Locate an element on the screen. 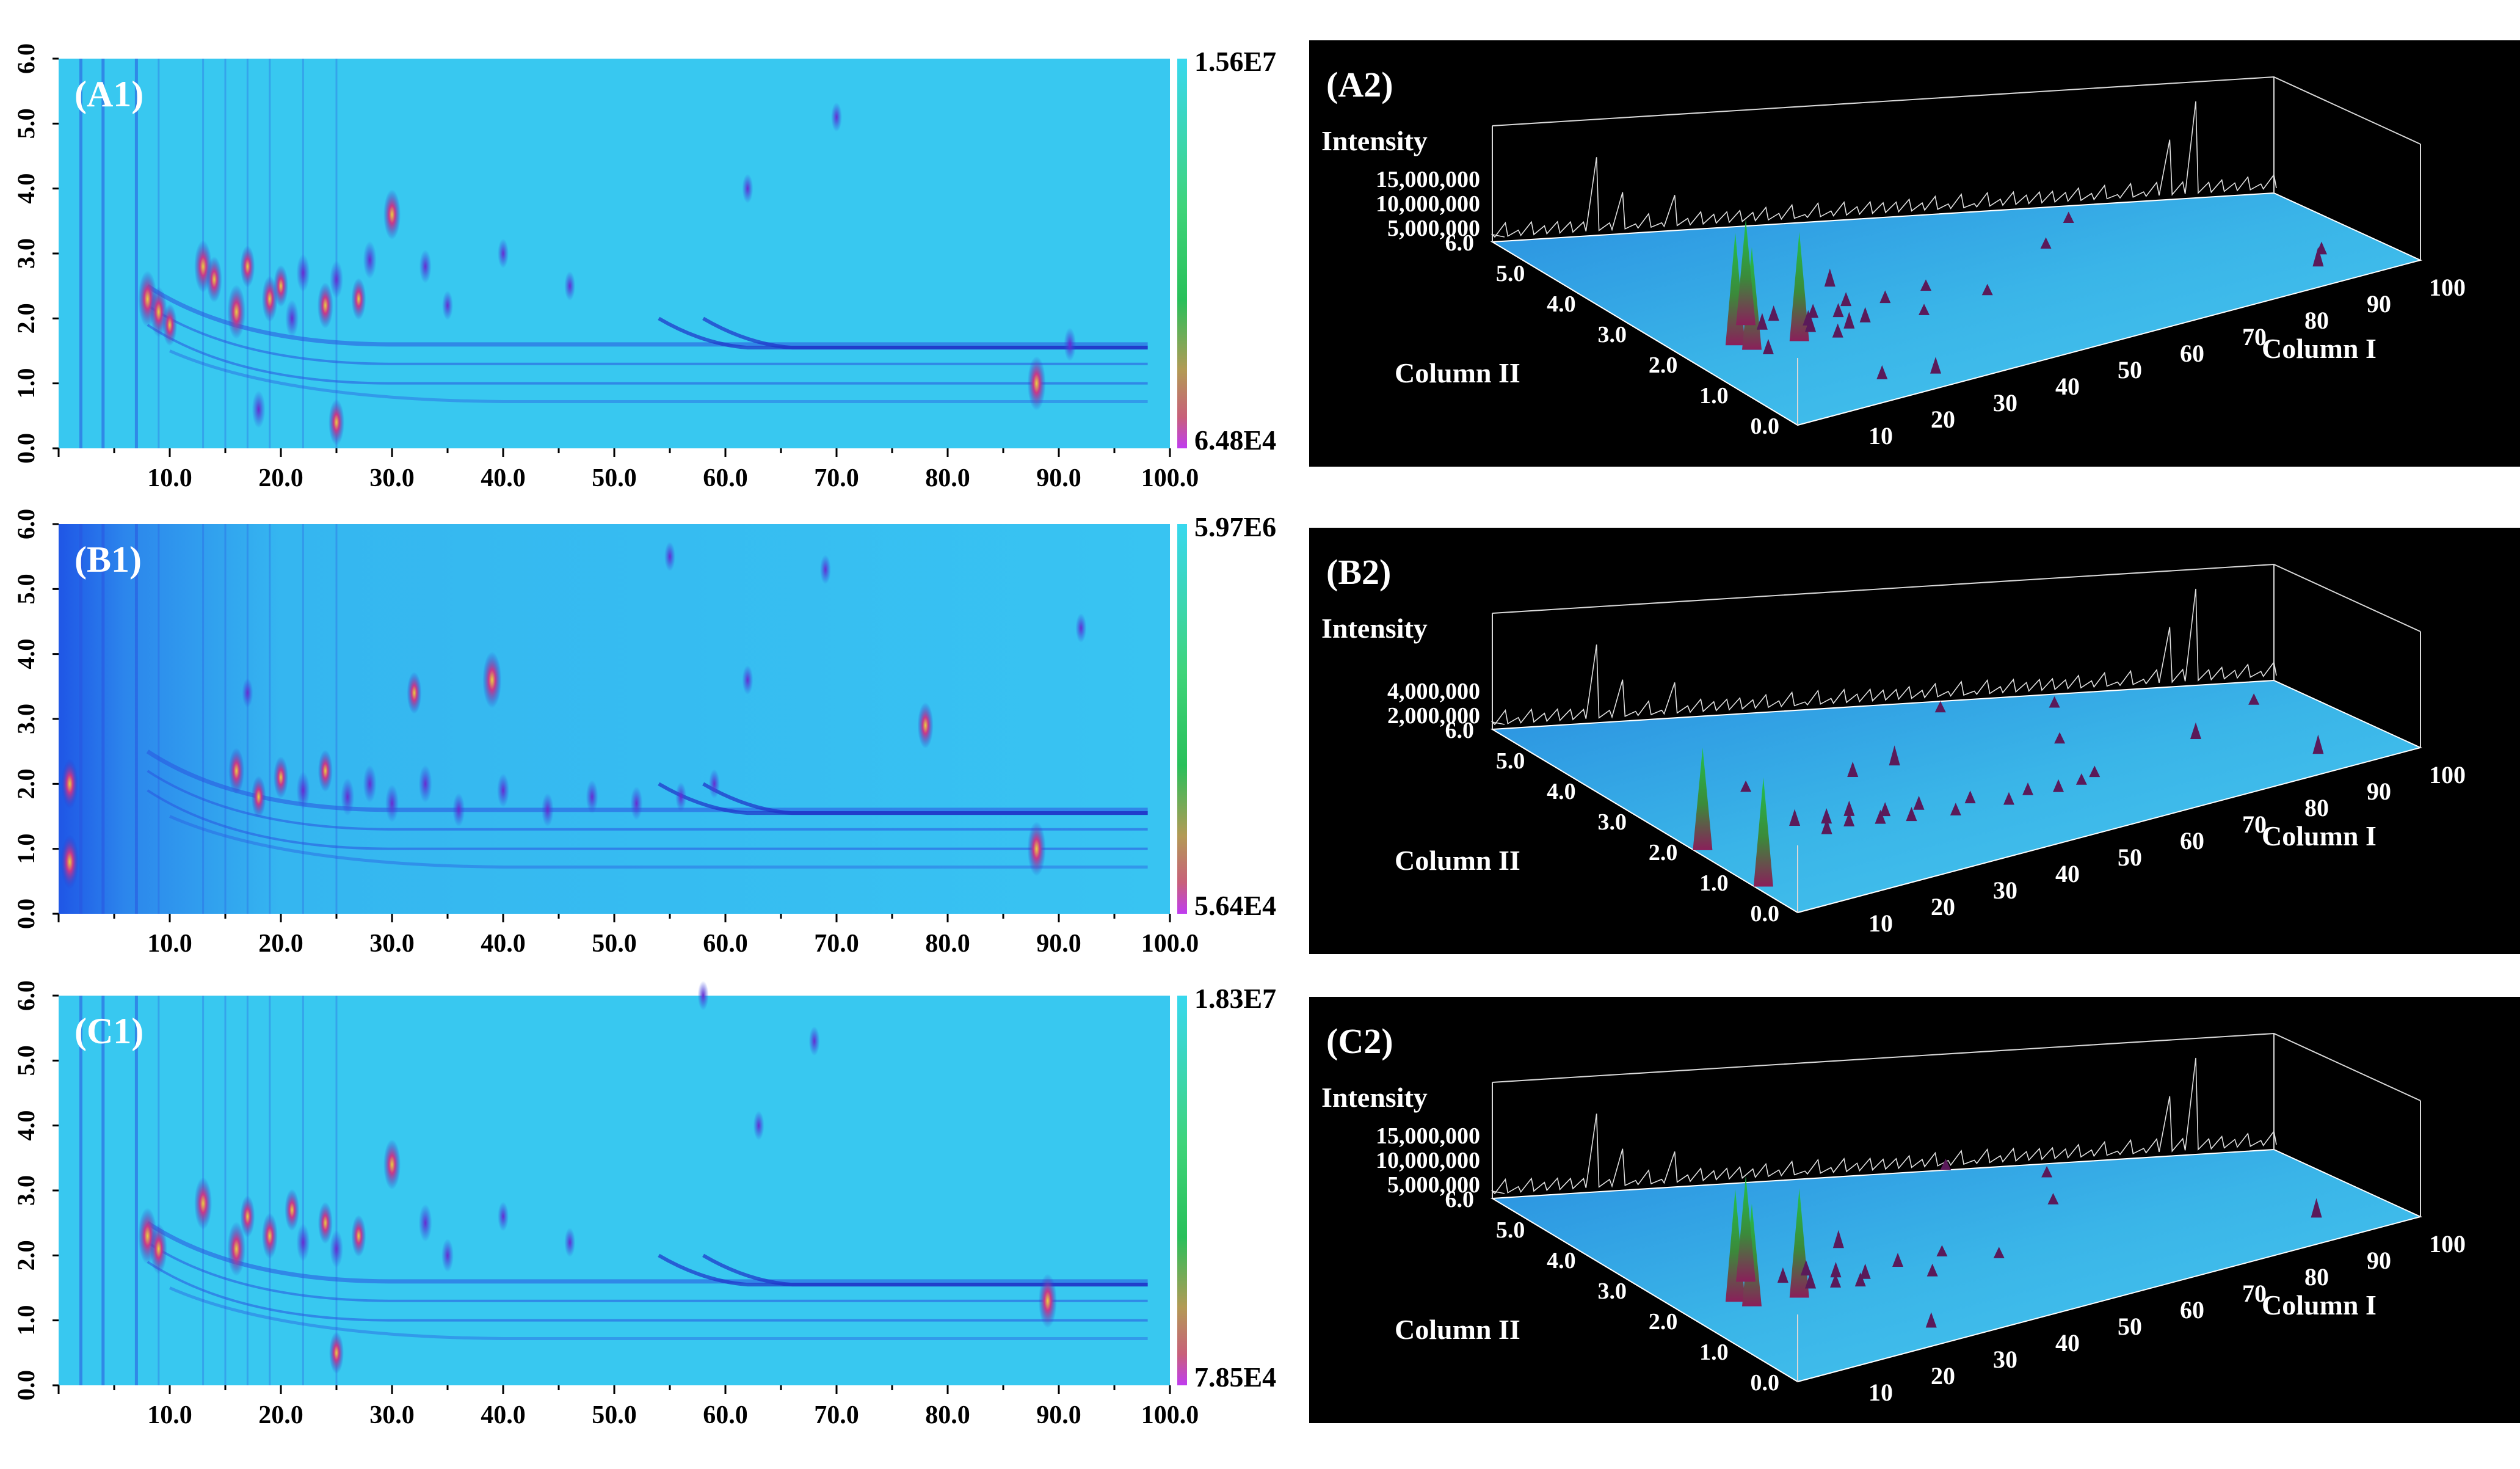 The width and height of the screenshot is (2520, 1469). column-i-axis-label: Column I is located at coordinates (2319, 1305).